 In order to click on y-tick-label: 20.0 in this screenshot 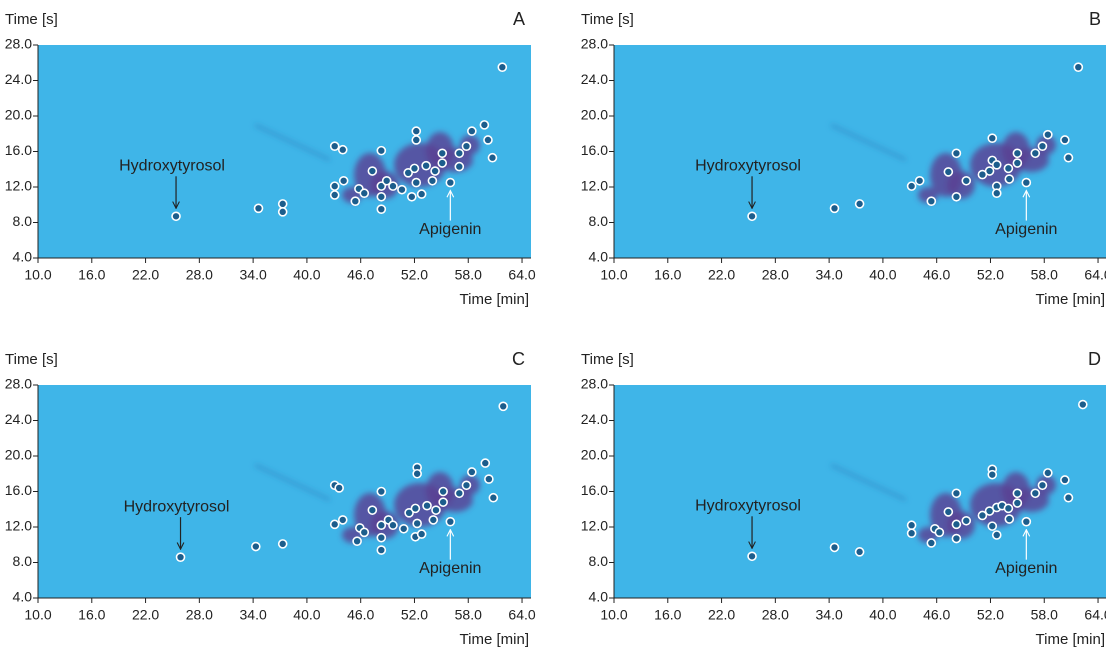, I will do `click(18, 455)`.